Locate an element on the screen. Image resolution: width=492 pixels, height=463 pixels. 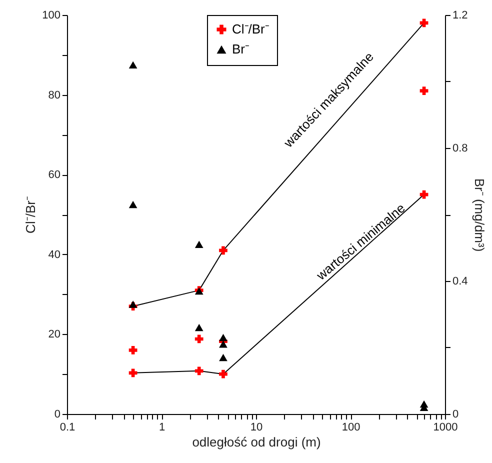
y-tick-label: 100 is located at coordinates (51, 16).